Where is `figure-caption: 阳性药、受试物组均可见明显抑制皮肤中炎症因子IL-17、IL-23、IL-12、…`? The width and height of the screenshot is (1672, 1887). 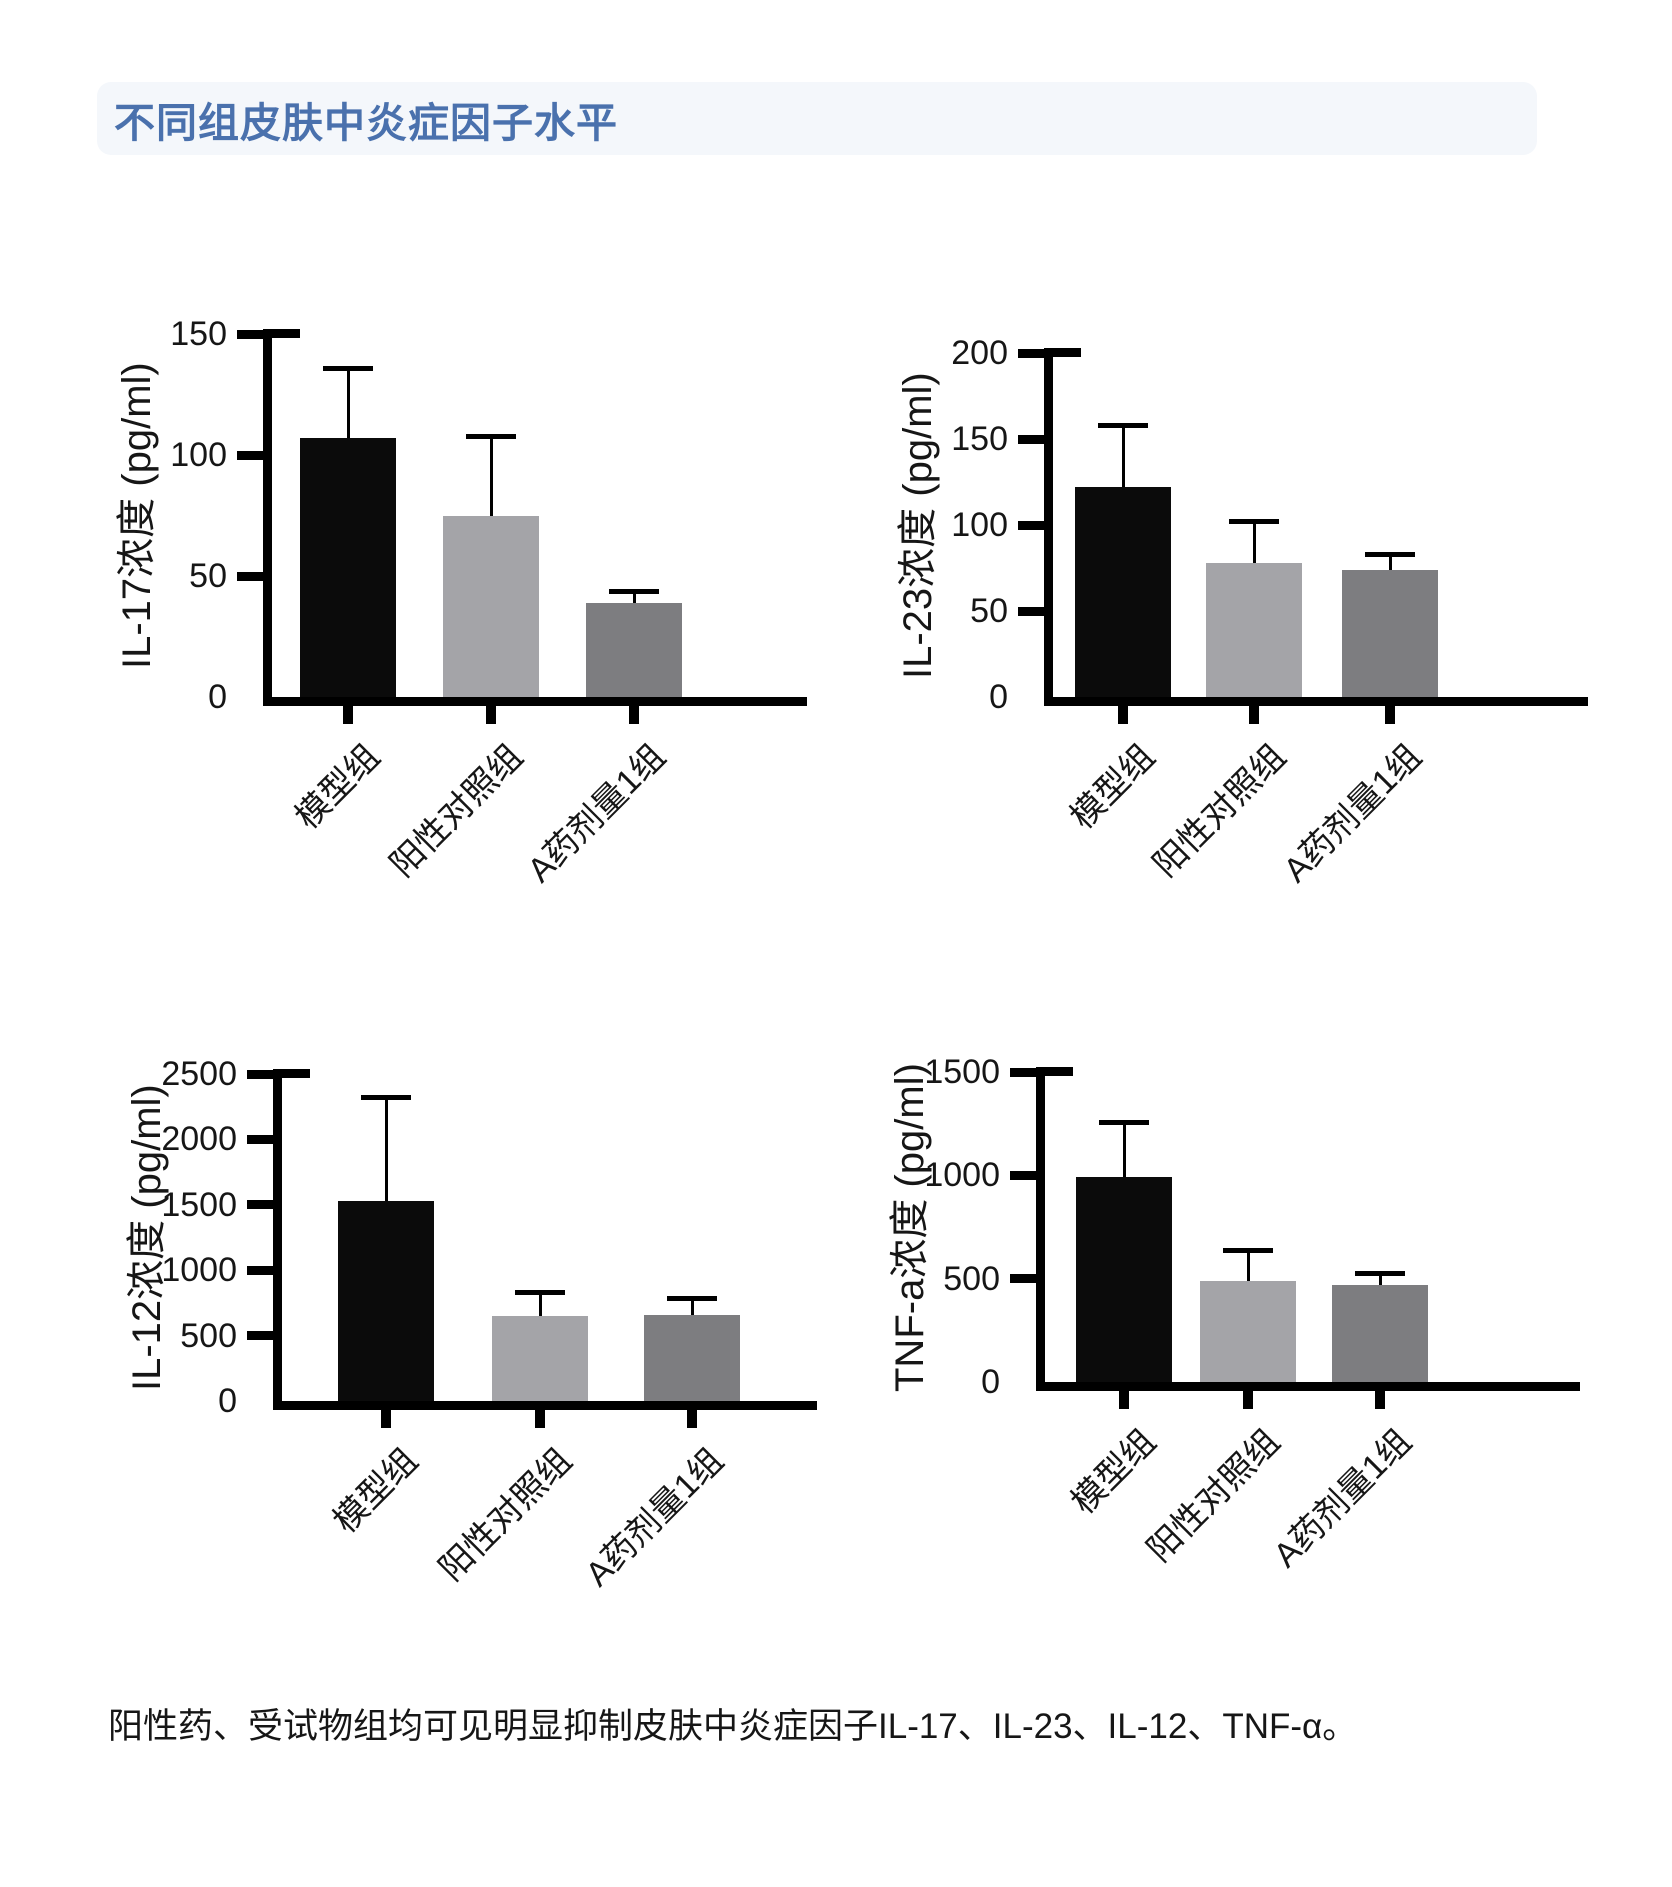
figure-caption: 阳性药、受试物组均可见明显抑制皮肤中炎症因子IL-17、IL-23、IL-12、… is located at coordinates (733, 1726).